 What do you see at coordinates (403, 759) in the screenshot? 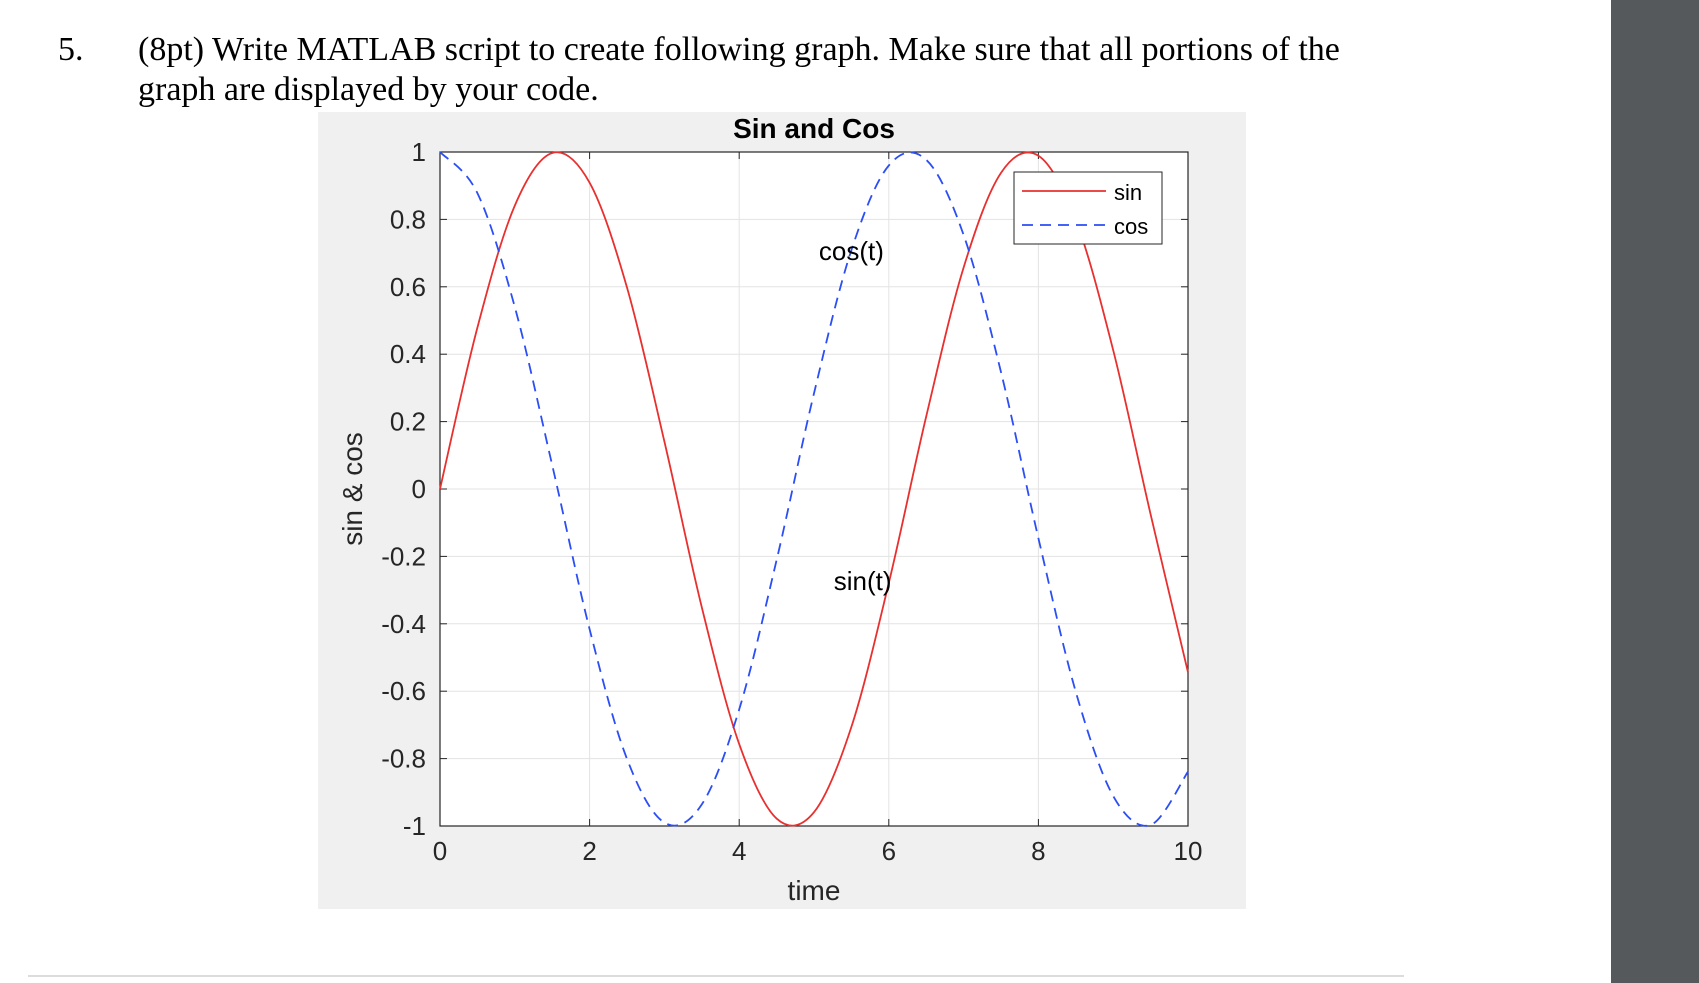
I see `y-tick-label: -0.8` at bounding box center [403, 759].